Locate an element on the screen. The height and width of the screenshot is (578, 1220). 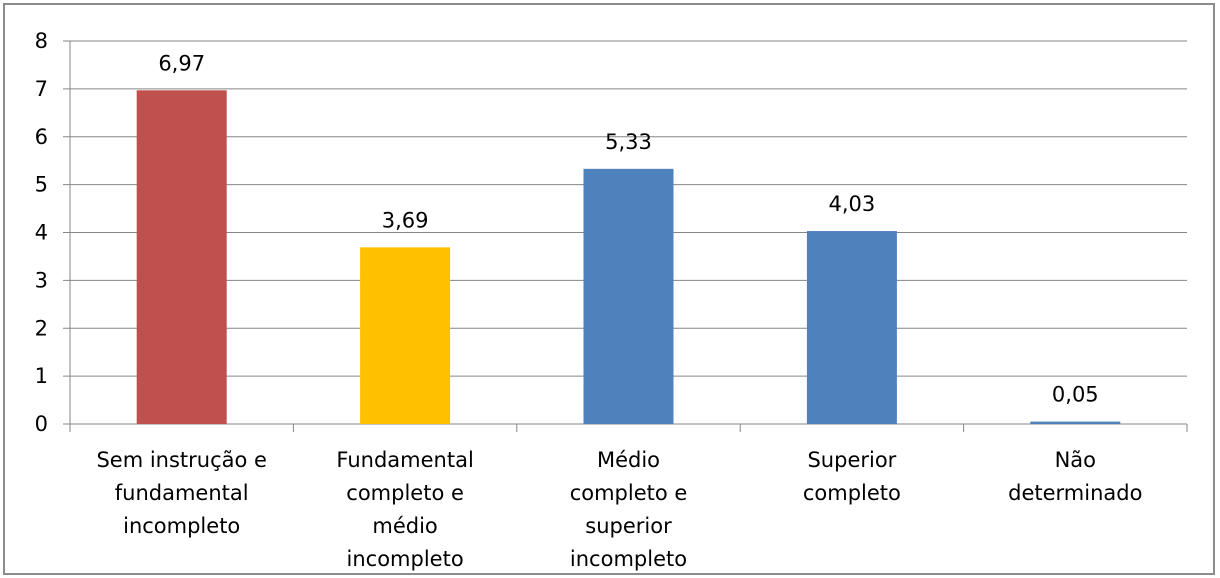
data-label: 3,69 is located at coordinates (405, 220).